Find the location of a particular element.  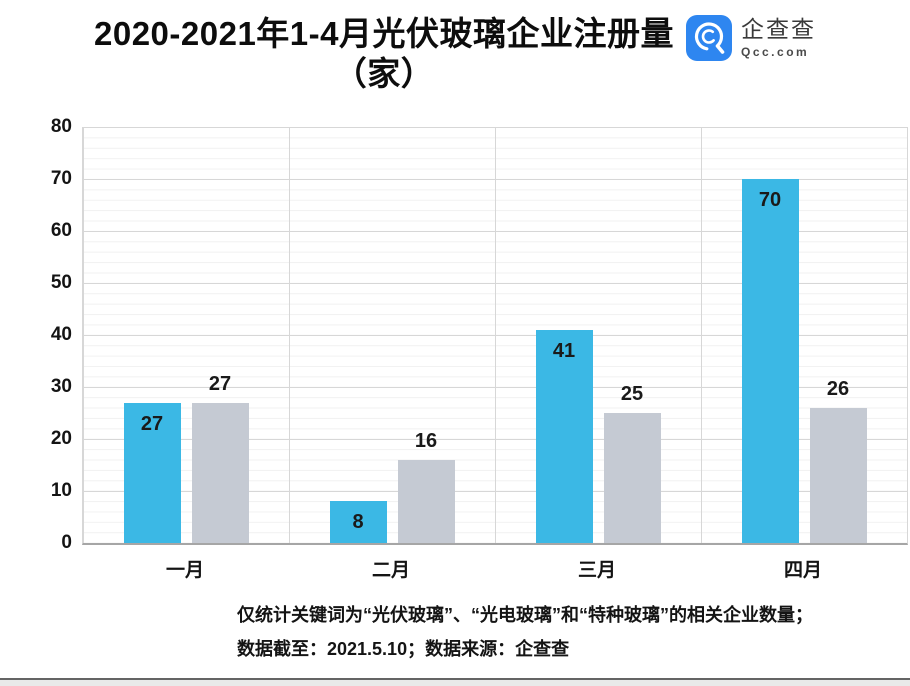

qcc-logo-icon is located at coordinates (709, 38).